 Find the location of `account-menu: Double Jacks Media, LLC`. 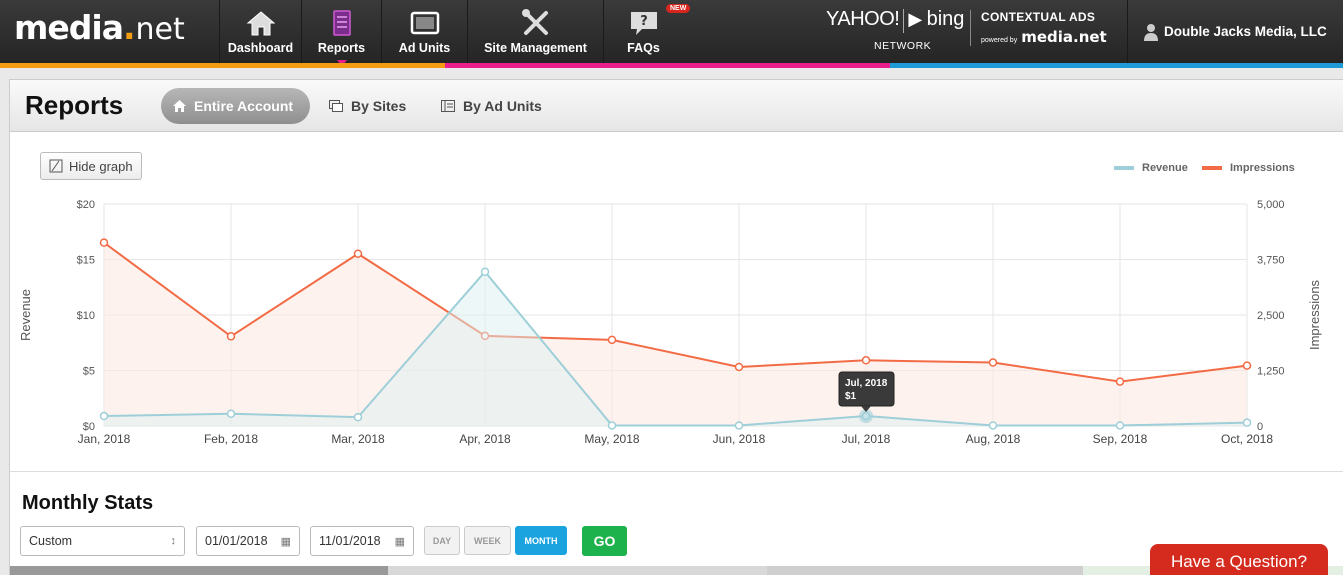

account-menu: Double Jacks Media, LLC is located at coordinates (1227, 31).